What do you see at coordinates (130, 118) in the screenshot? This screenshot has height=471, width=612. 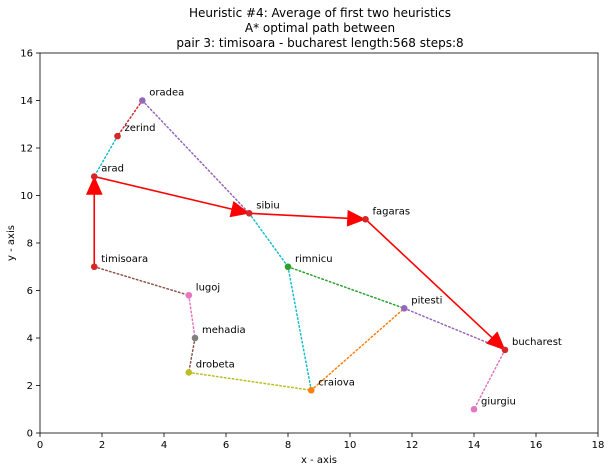 I see `edge-oradea-zerind` at bounding box center [130, 118].